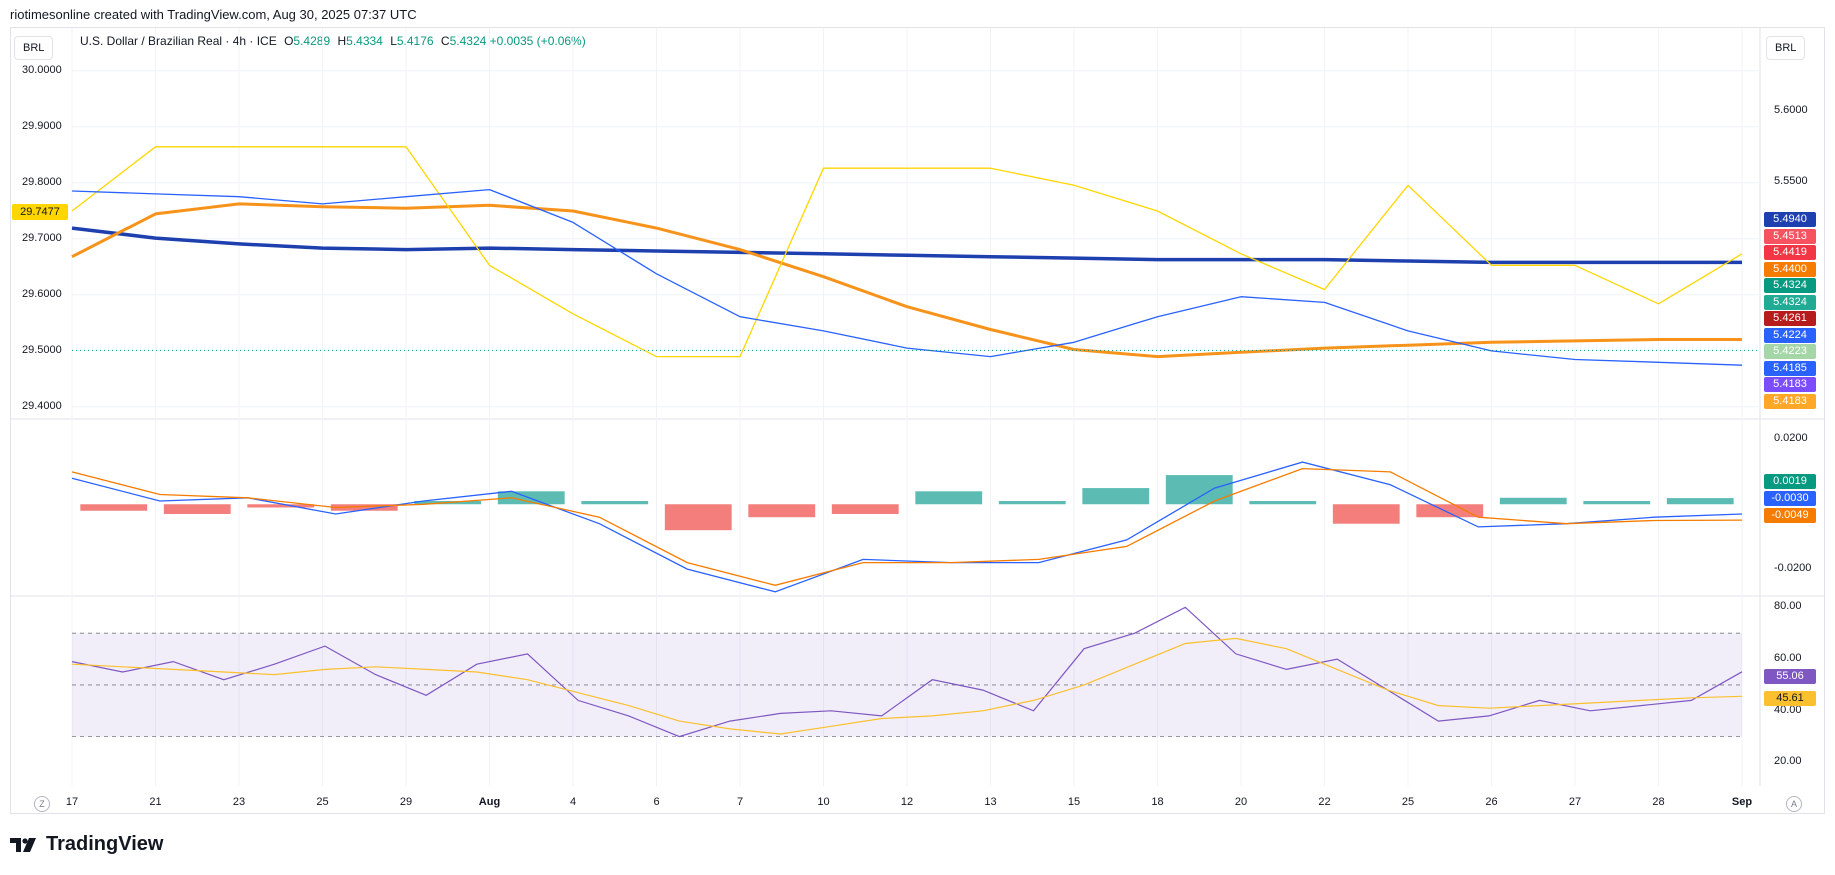  What do you see at coordinates (239, 802) in the screenshot?
I see `x-tick-label: 23` at bounding box center [239, 802].